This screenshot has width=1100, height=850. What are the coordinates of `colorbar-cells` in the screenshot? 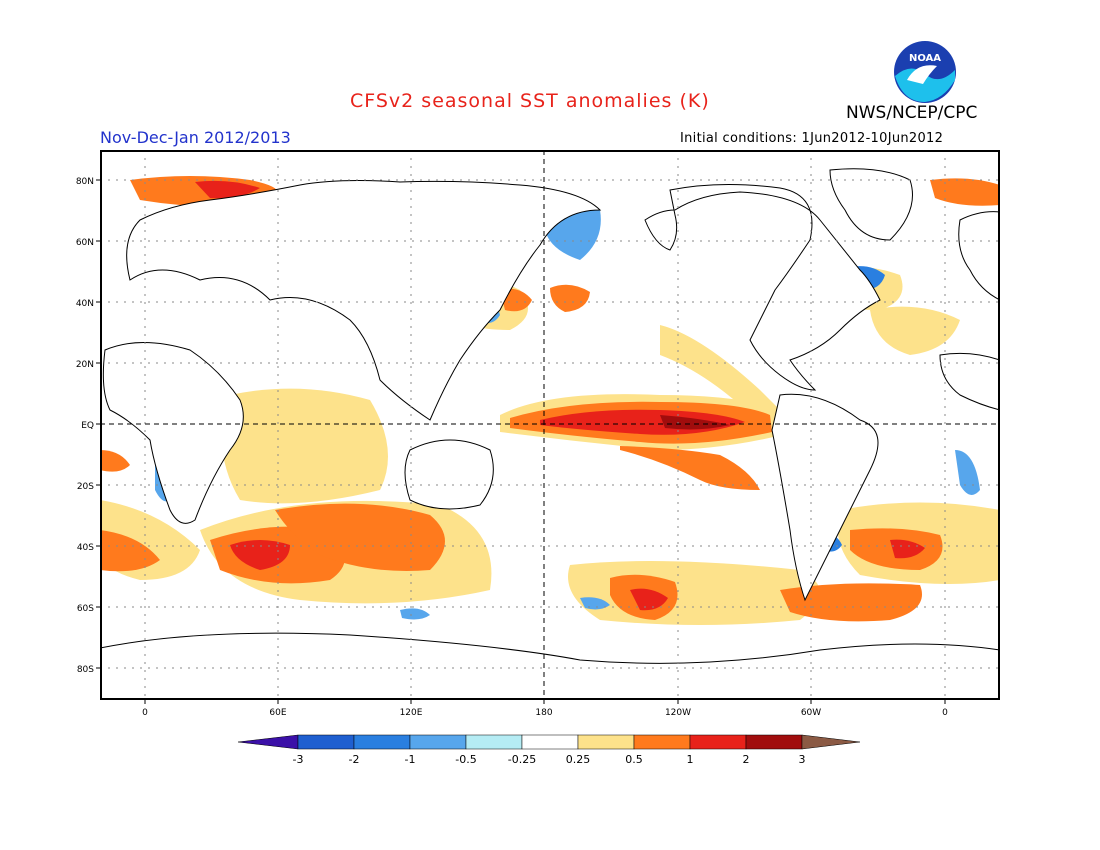 It's located at (550, 742).